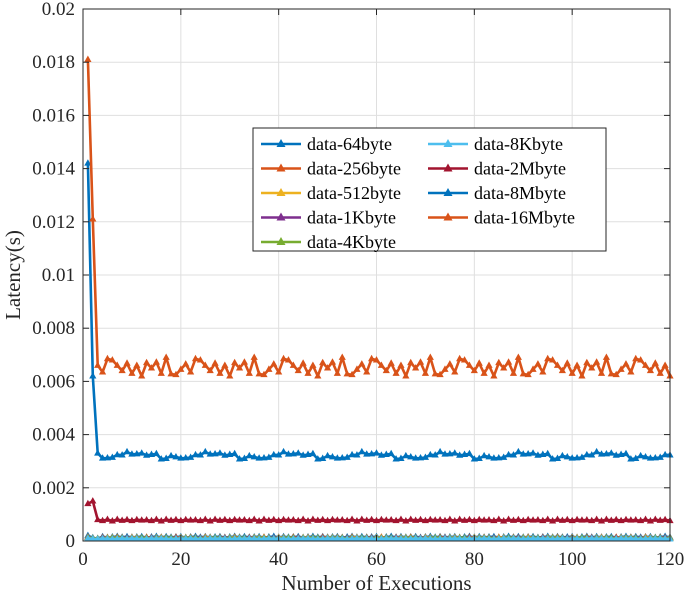 The image size is (685, 597). I want to click on legend-label-data-1Kbyte: data-1Kbyte, so click(351, 218).